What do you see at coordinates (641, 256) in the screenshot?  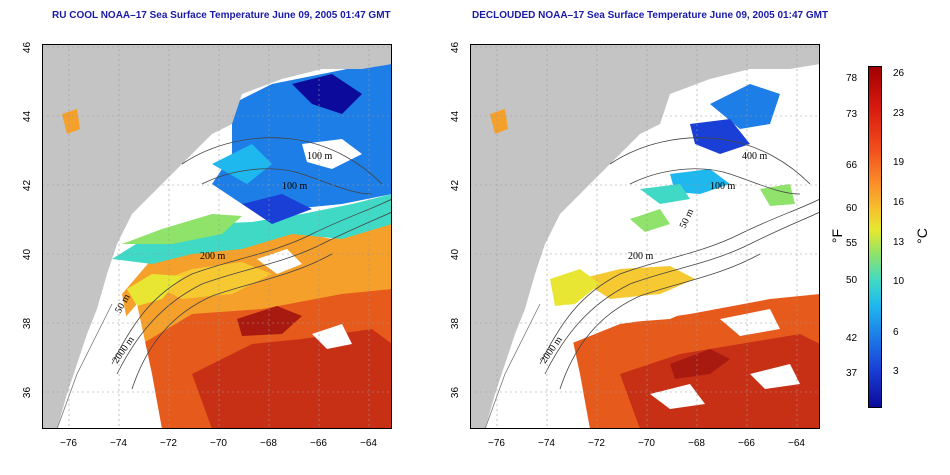 I see `right-contour-label: 200 m` at bounding box center [641, 256].